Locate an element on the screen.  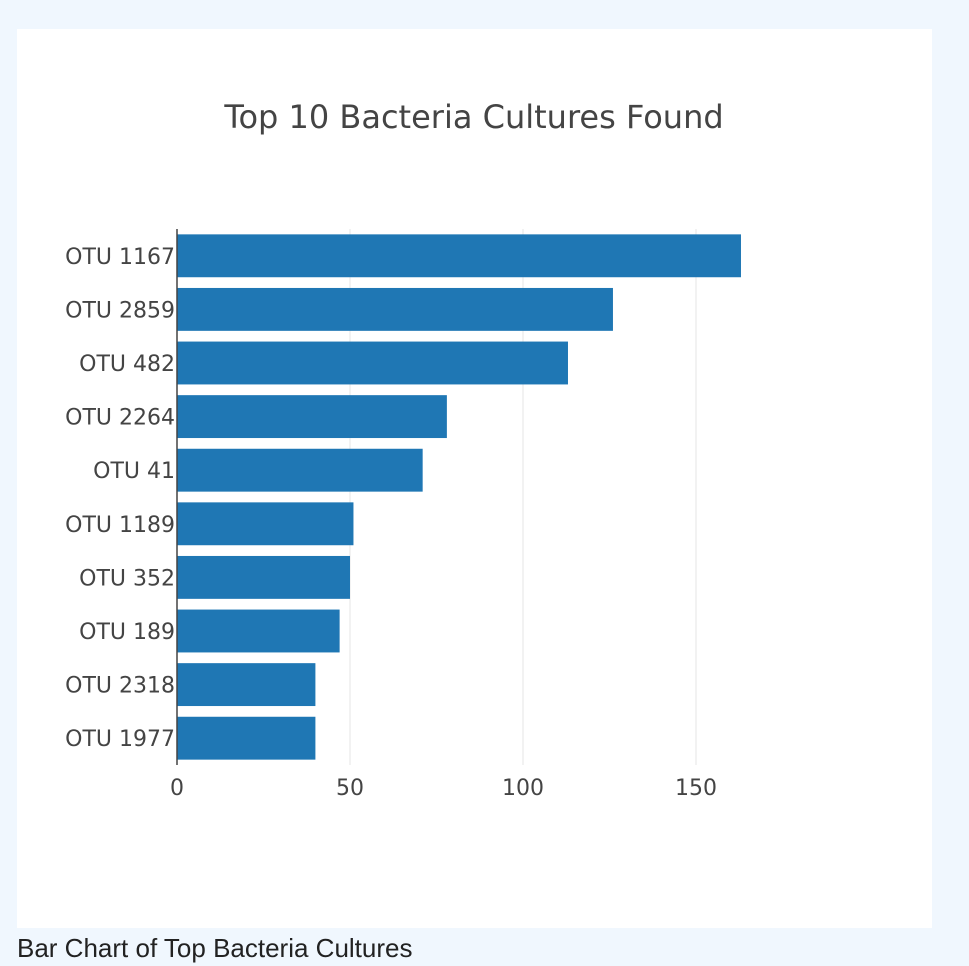
y-tick-label: OTU 2264 is located at coordinates (120, 418).